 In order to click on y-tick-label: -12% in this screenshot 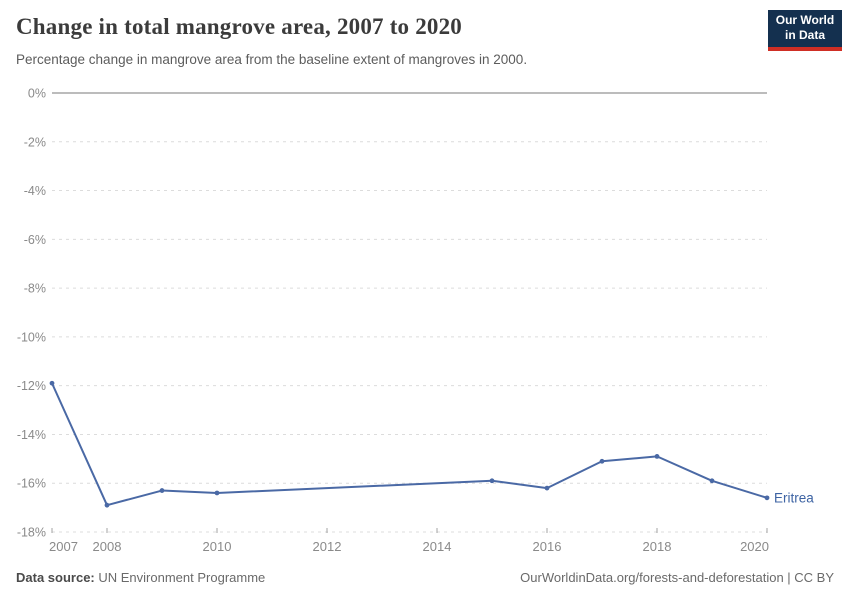, I will do `click(31, 386)`.